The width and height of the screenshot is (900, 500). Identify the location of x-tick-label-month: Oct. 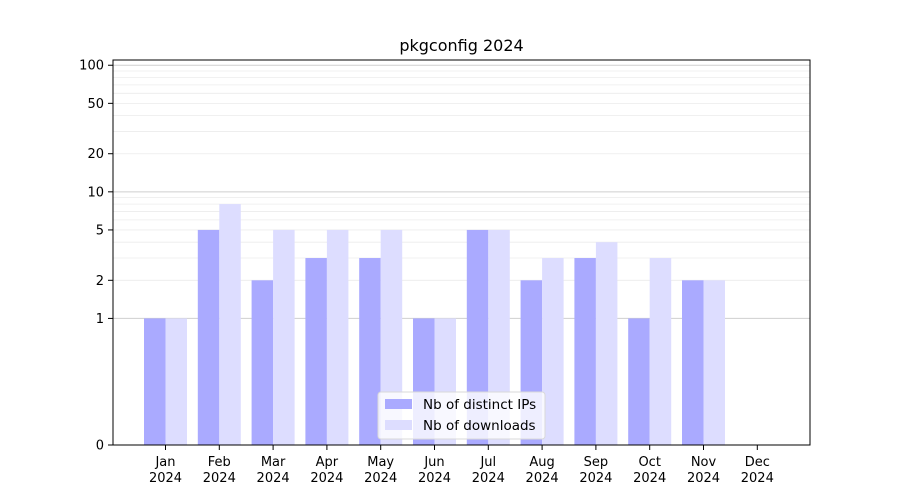
(649, 462).